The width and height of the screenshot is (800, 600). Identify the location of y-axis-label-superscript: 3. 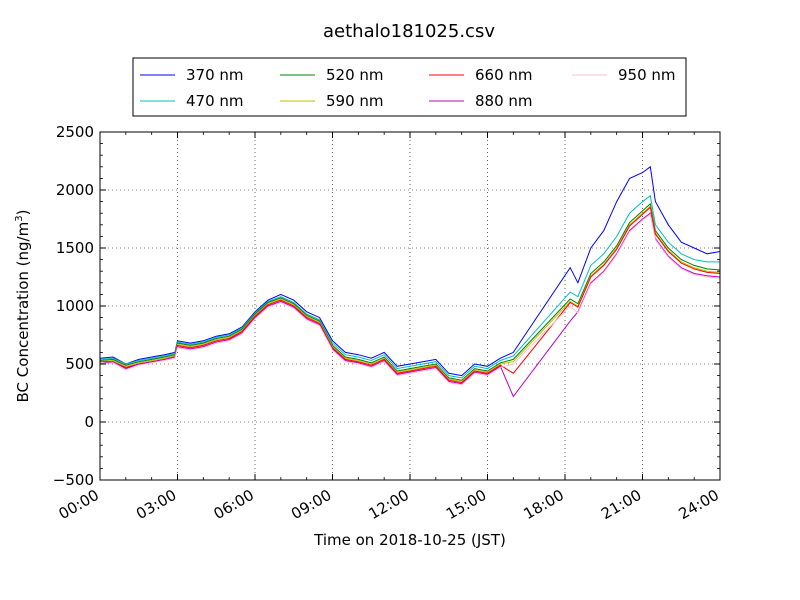
(19, 218).